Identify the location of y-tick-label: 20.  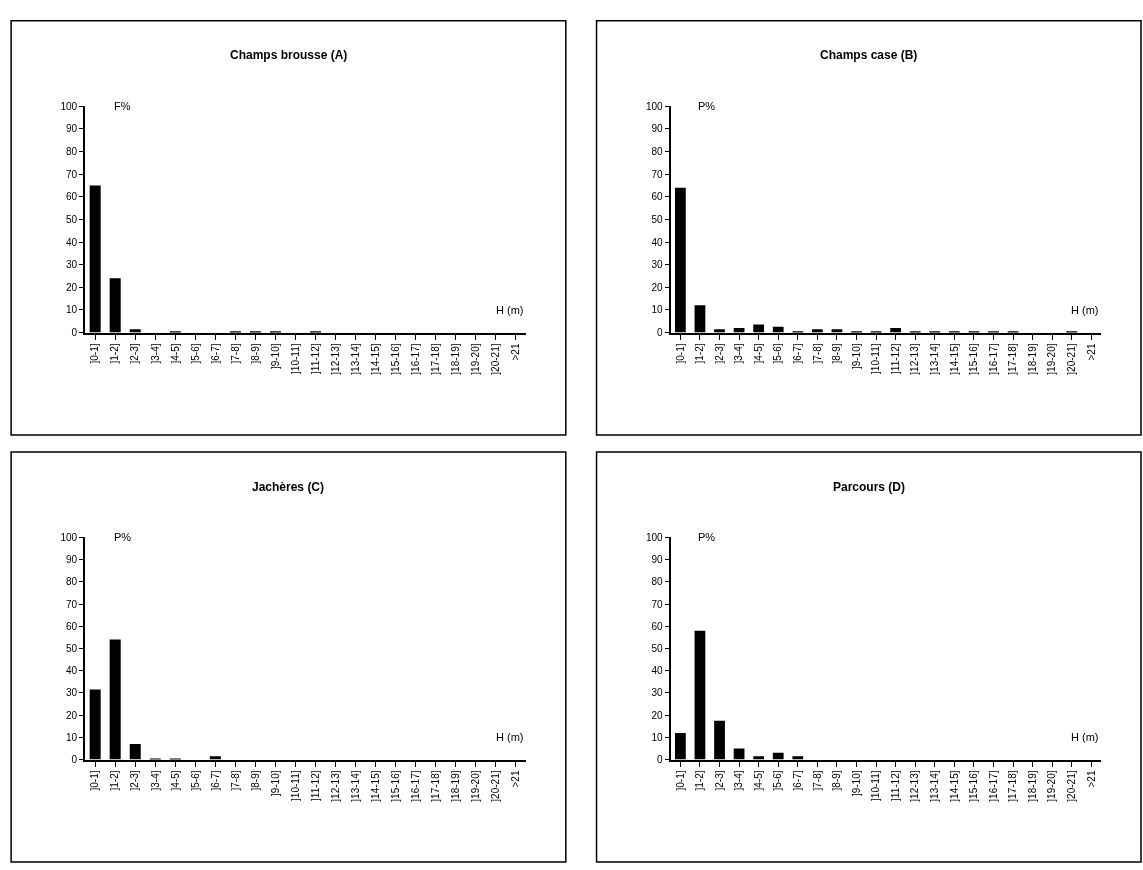
(657, 287).